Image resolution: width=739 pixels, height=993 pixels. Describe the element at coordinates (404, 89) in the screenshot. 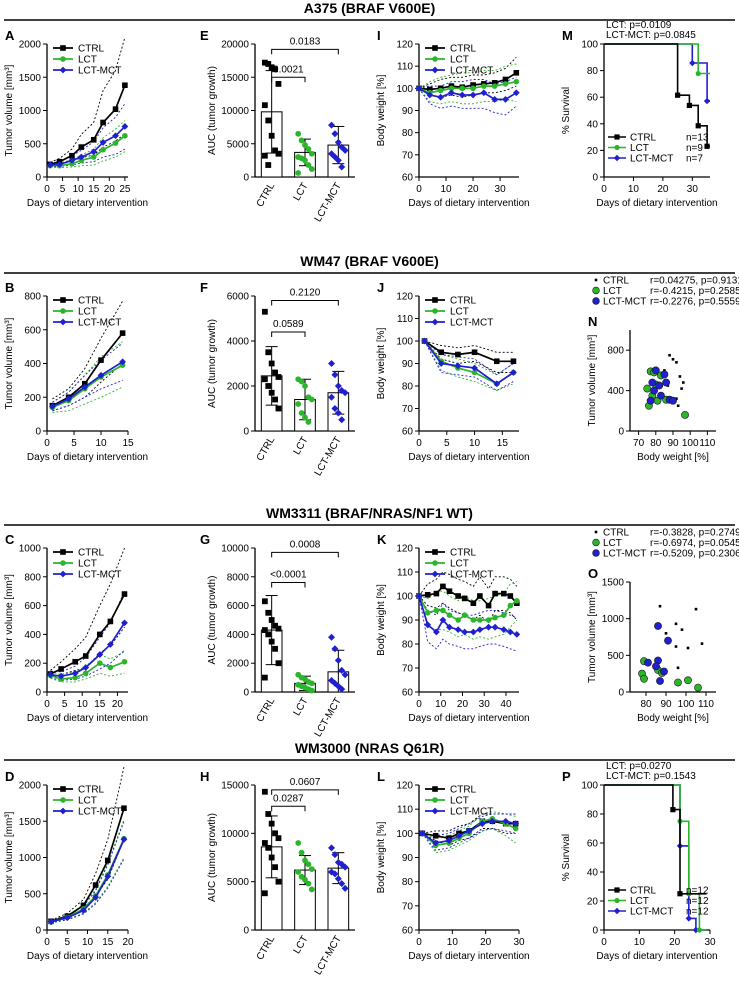

I see `y-tick-label: 100` at that location.